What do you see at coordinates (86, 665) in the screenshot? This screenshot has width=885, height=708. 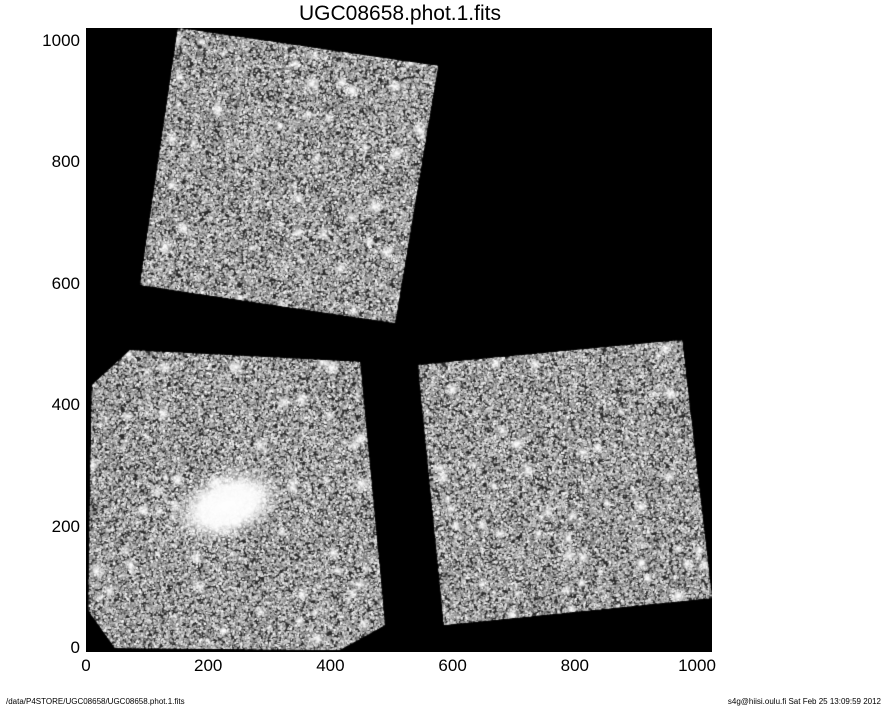 I see `x-tick-label: 0` at bounding box center [86, 665].